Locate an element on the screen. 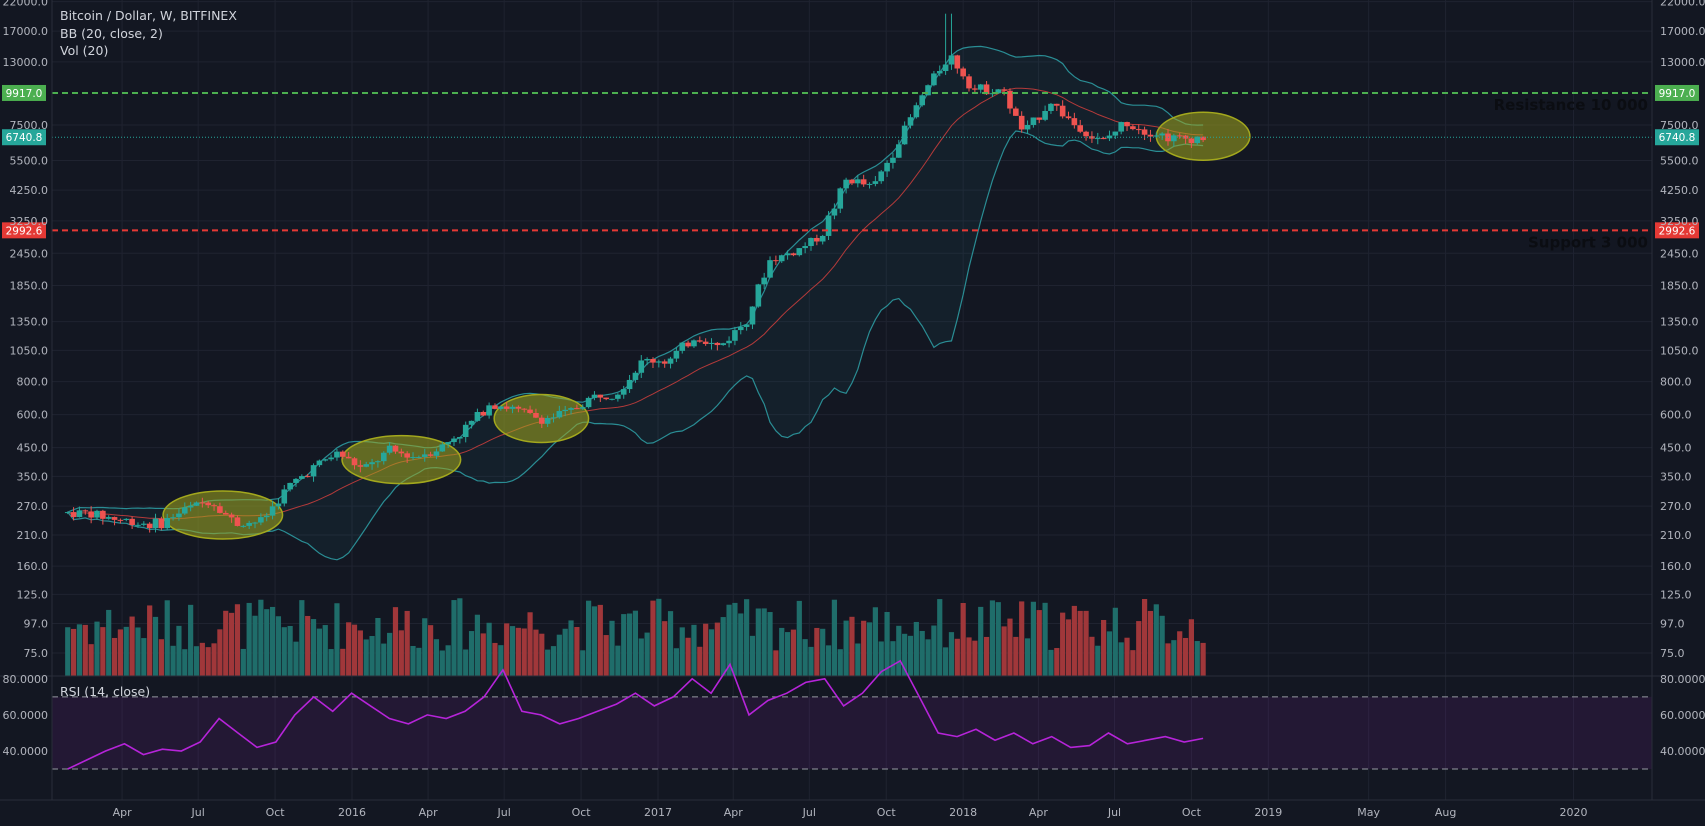 This screenshot has width=1705, height=826. support-price-tag is located at coordinates (24, 230).